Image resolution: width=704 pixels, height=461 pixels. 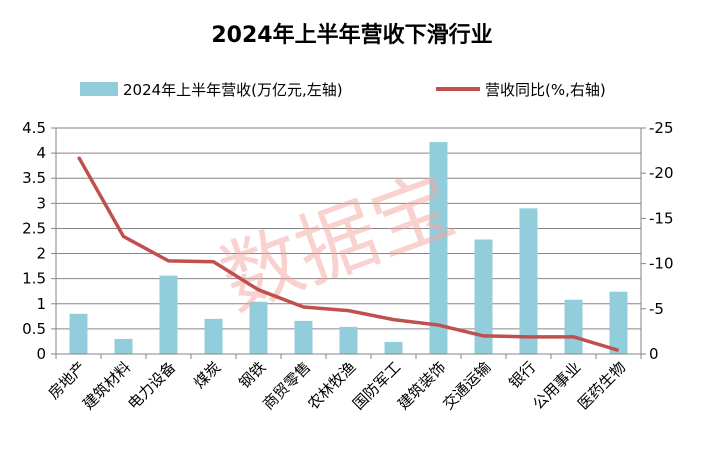 What do you see at coordinates (393, 347) in the screenshot?
I see `bar-国防军工` at bounding box center [393, 347].